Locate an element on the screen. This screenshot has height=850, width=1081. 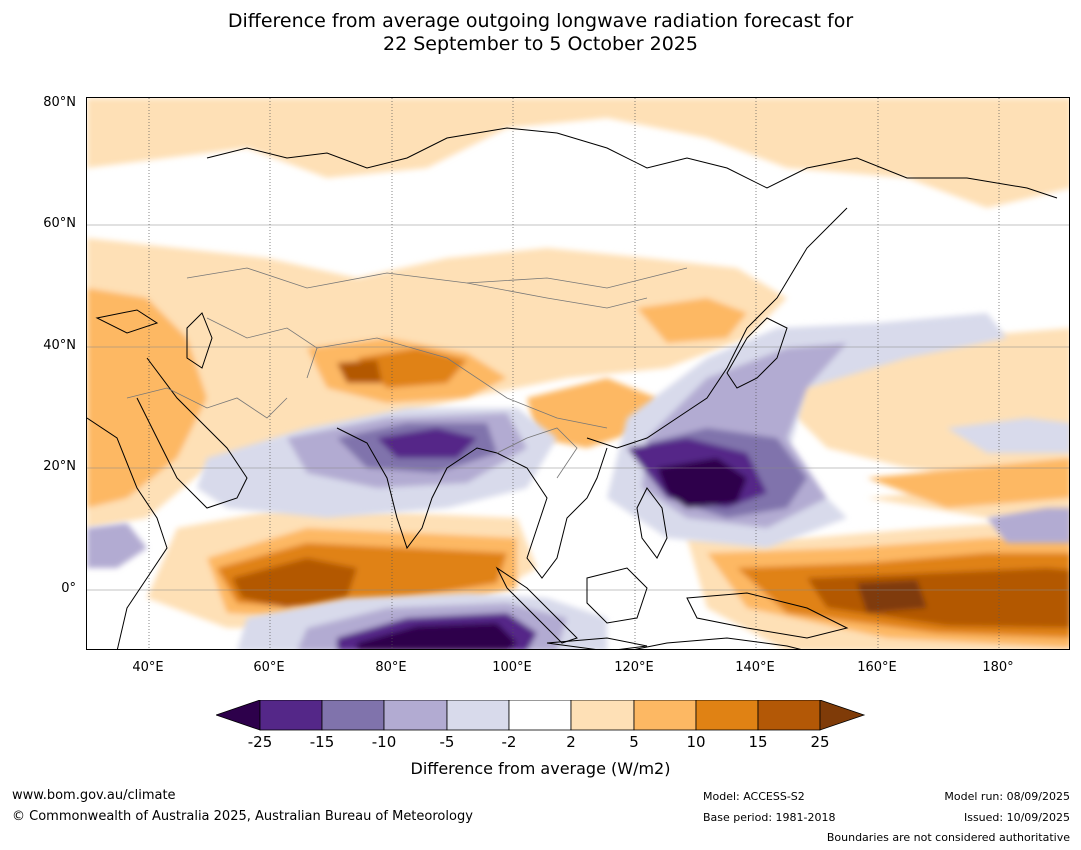
base-period-label: Base period: 1981-2018 is located at coordinates (769, 817).